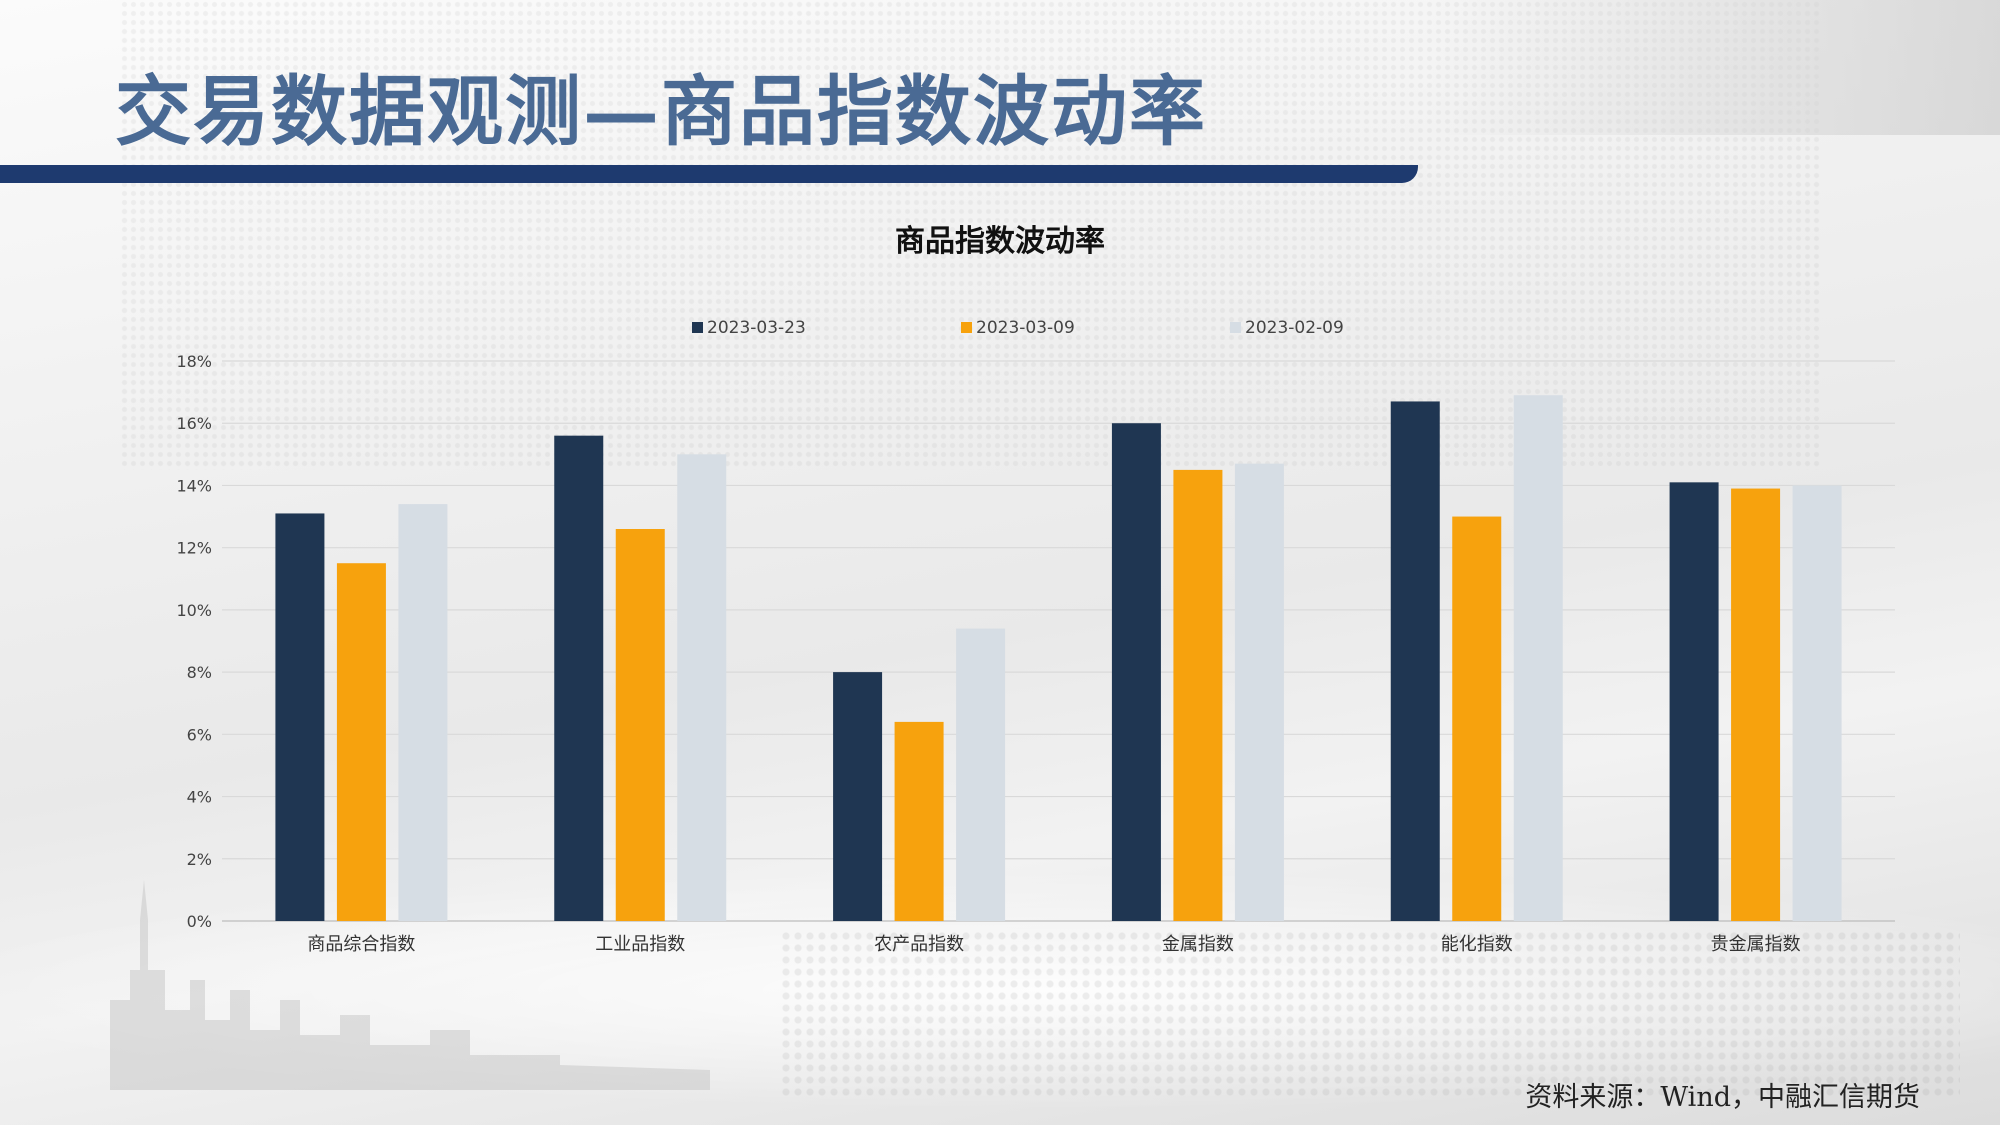 This screenshot has height=1125, width=2000. I want to click on legend-label-series-3: 2023-02-09, so click(1294, 328).